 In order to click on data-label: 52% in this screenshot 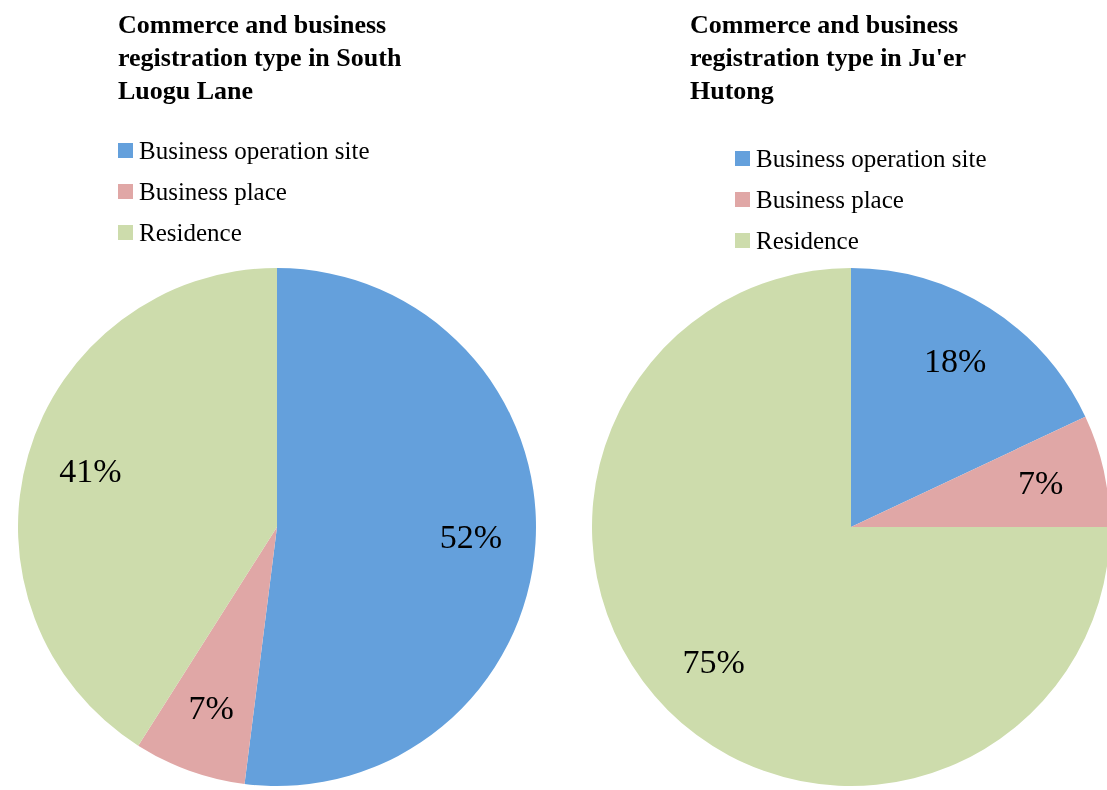, I will do `click(471, 537)`.